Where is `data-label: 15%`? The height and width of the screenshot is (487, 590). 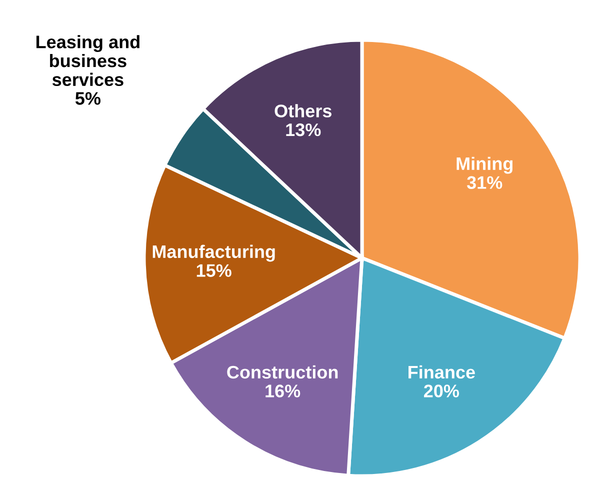 data-label: 15% is located at coordinates (214, 270).